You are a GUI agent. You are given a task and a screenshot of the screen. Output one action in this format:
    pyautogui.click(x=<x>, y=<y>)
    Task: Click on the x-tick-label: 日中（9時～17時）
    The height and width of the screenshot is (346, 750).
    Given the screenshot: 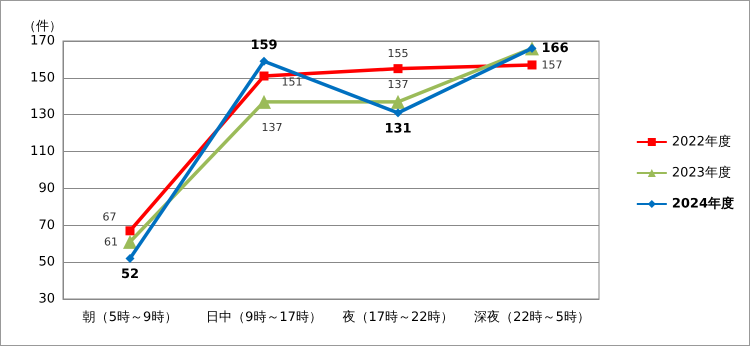 What is the action you would take?
    pyautogui.click(x=264, y=317)
    